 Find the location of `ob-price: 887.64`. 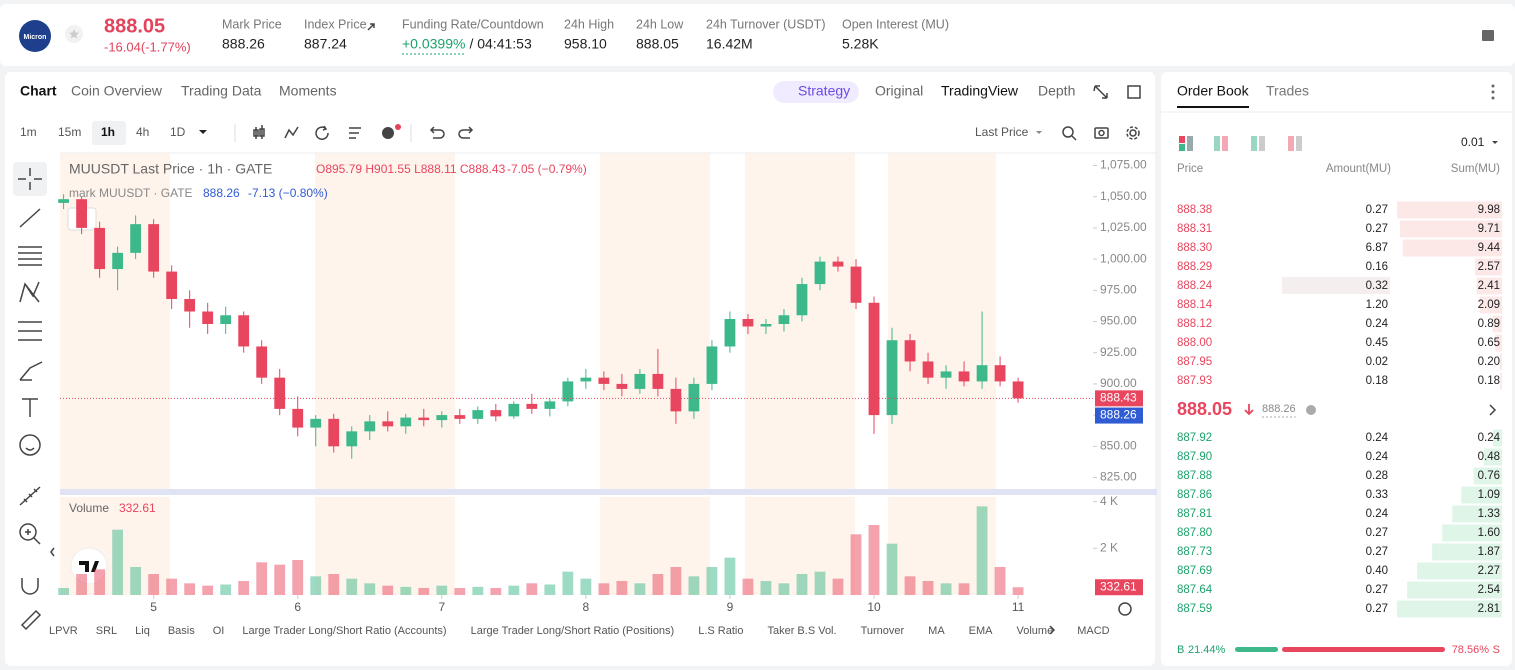

ob-price: 887.64 is located at coordinates (1195, 590).